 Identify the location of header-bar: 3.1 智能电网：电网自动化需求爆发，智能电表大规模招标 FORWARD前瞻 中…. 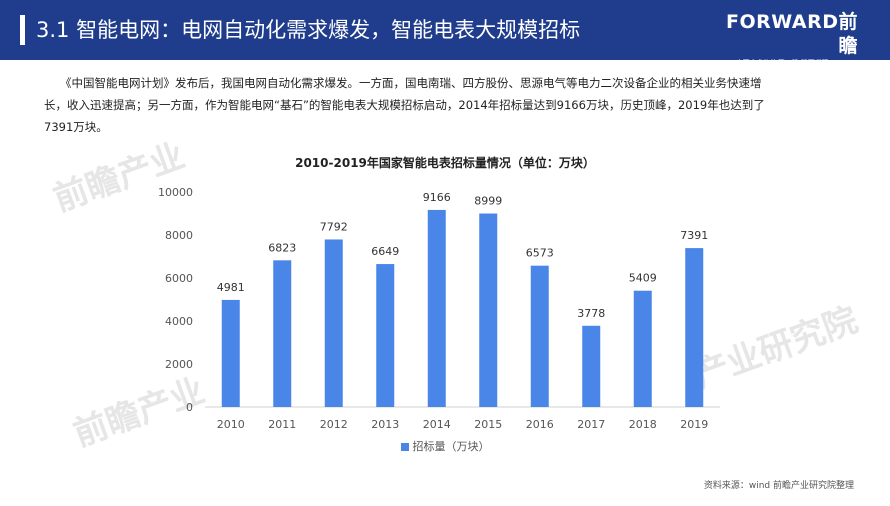
(445, 33).